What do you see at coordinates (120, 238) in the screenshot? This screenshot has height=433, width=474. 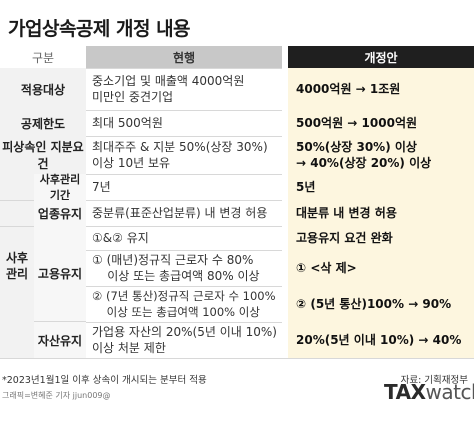 I see `row-current: ①&② 유지` at bounding box center [120, 238].